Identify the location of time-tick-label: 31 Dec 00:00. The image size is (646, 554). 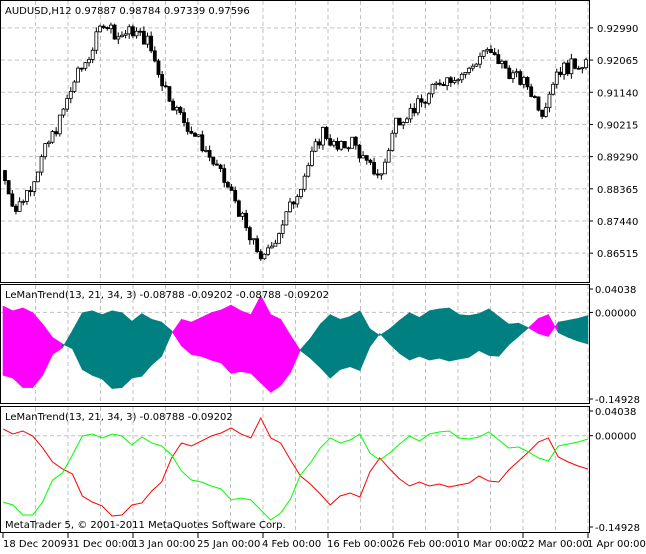
(100, 544).